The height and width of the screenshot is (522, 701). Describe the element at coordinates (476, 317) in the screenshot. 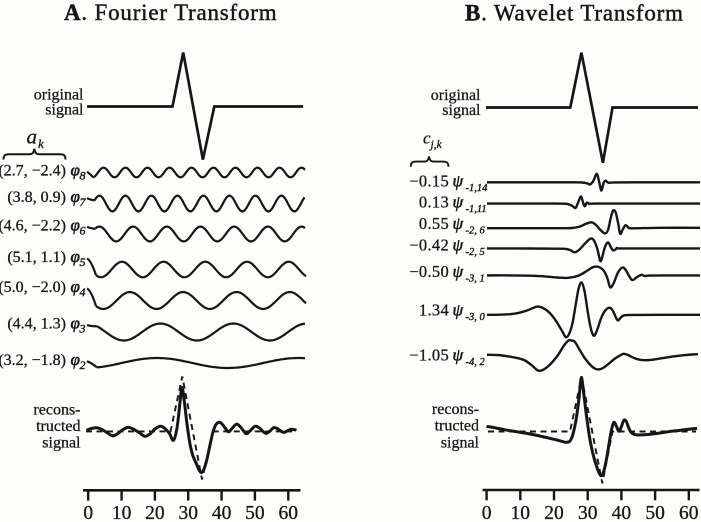

I see `svg-text: -3, 0` at that location.